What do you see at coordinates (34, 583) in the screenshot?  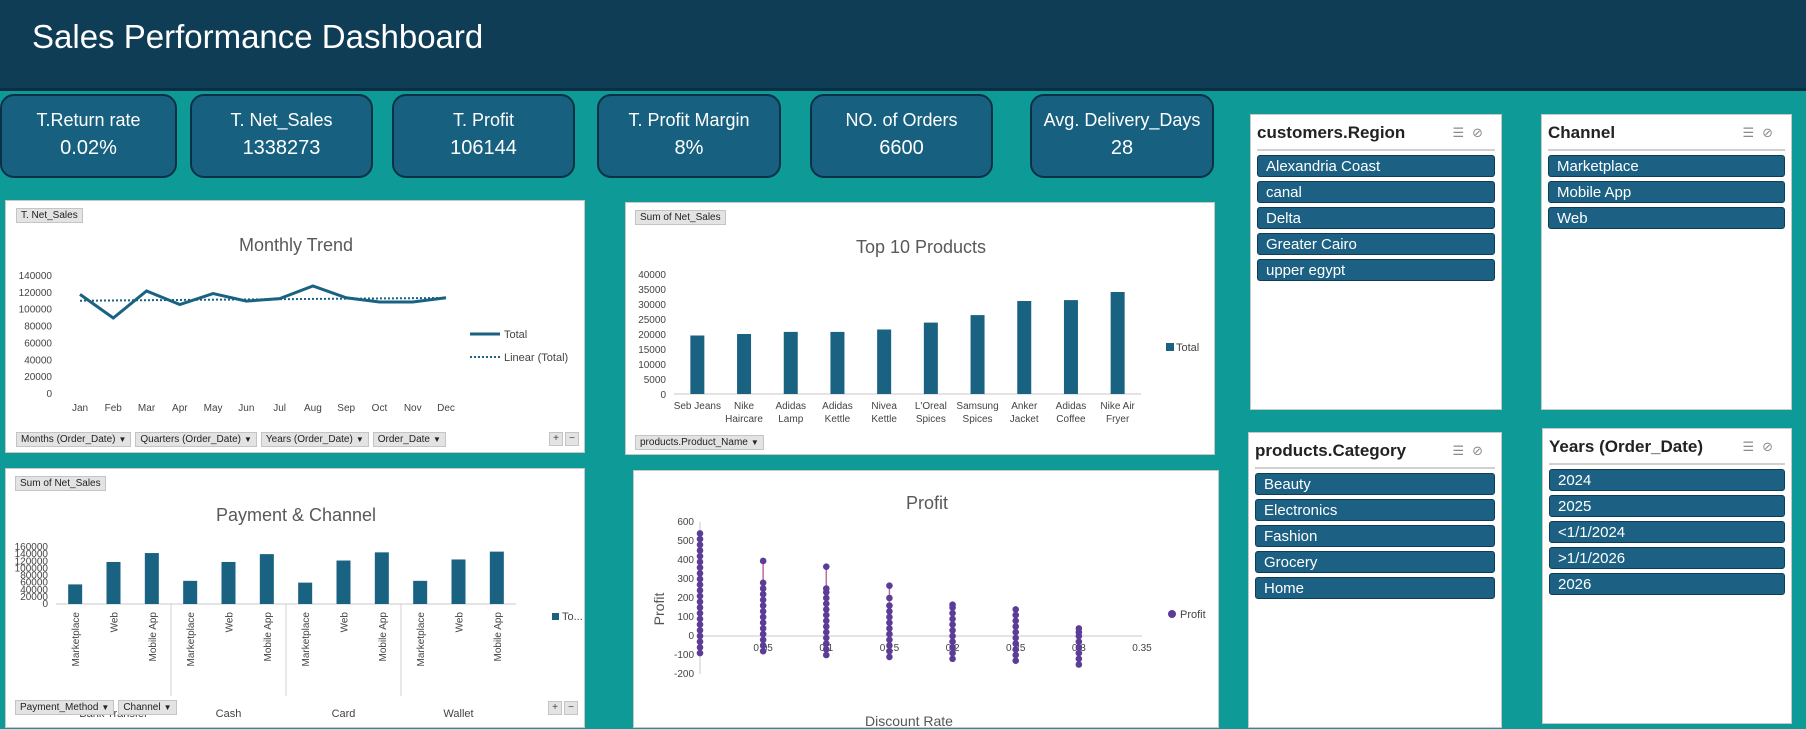 I see `y-tick-label: 60000` at bounding box center [34, 583].